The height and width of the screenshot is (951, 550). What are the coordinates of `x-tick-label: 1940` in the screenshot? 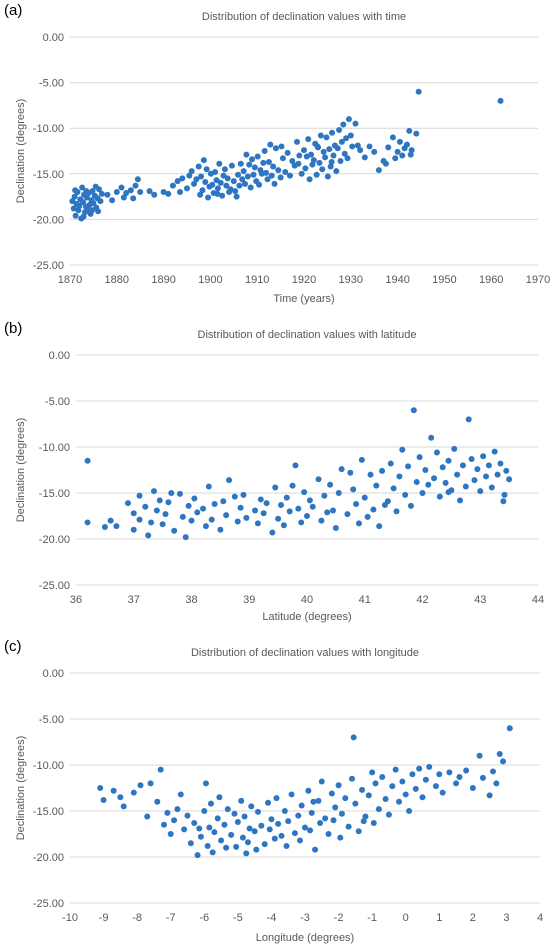 It's located at (397, 280).